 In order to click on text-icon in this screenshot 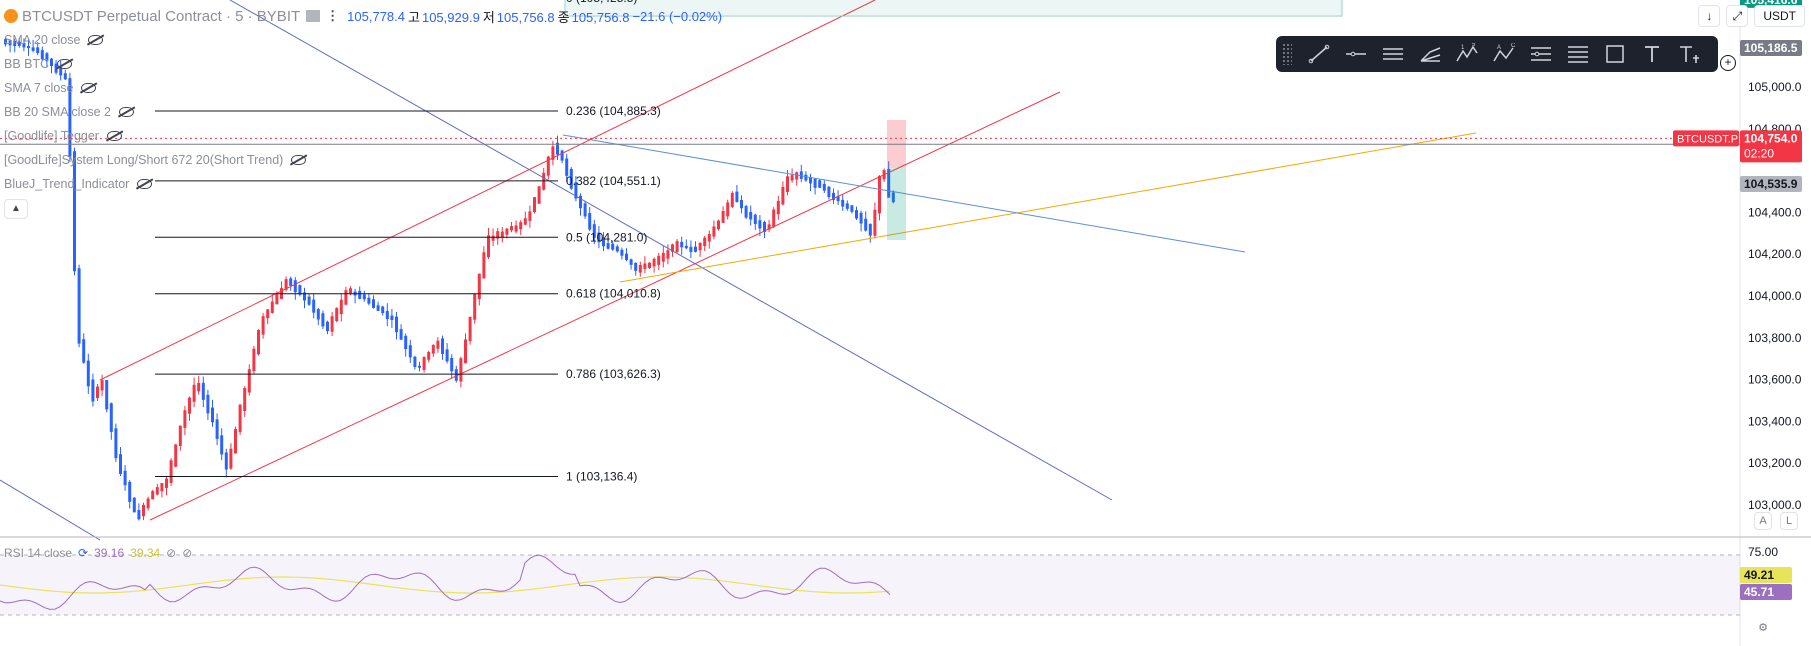, I will do `click(1651, 54)`.